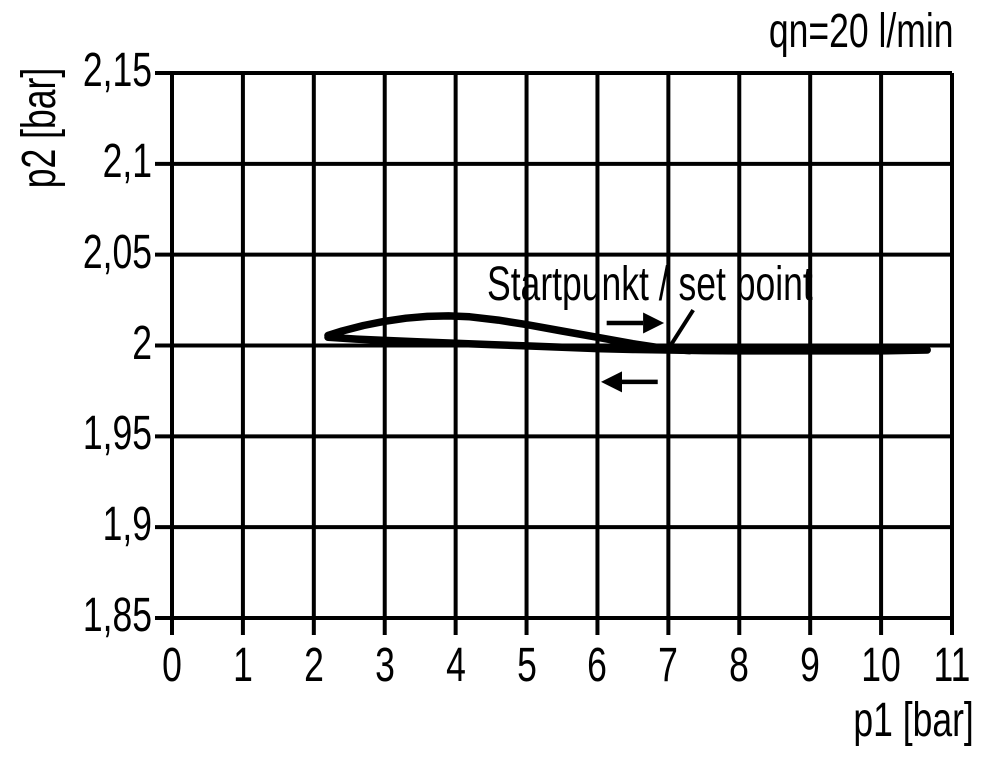 Image resolution: width=1000 pixels, height=764 pixels. I want to click on y-tick-label: 1,85, so click(117, 615).